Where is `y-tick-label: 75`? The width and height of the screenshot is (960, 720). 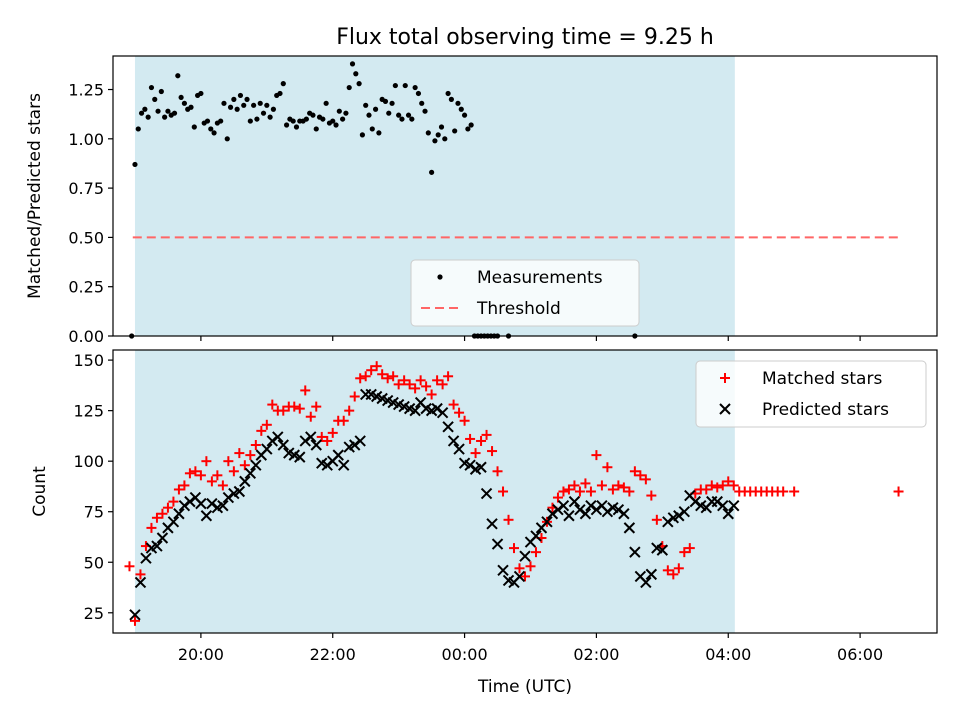
y-tick-label: 75 is located at coordinates (94, 512).